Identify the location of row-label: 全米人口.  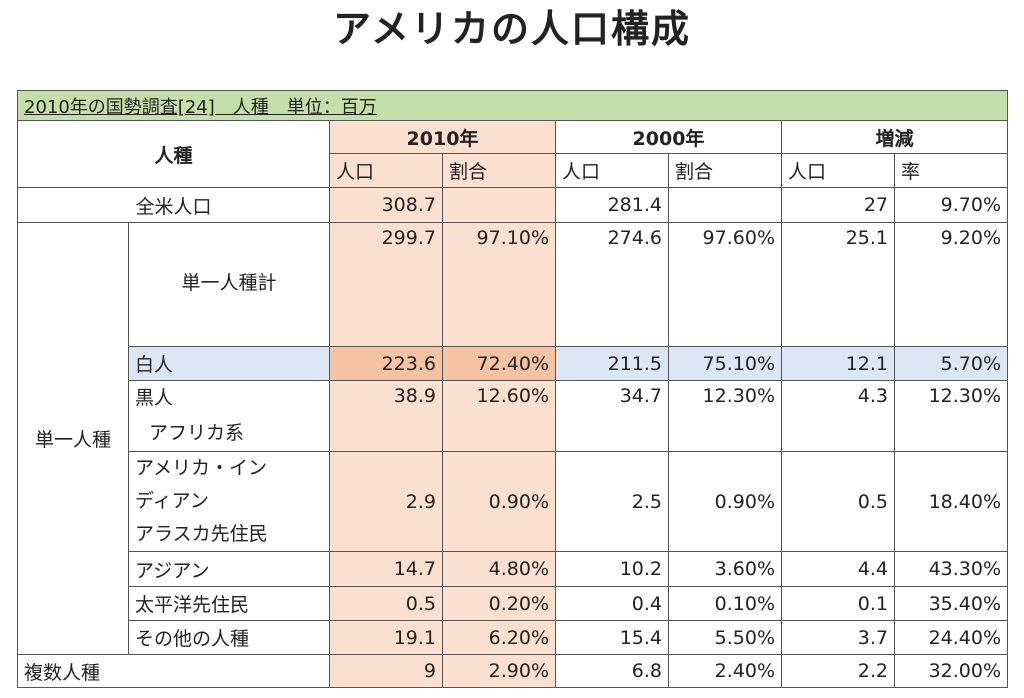
(173, 205).